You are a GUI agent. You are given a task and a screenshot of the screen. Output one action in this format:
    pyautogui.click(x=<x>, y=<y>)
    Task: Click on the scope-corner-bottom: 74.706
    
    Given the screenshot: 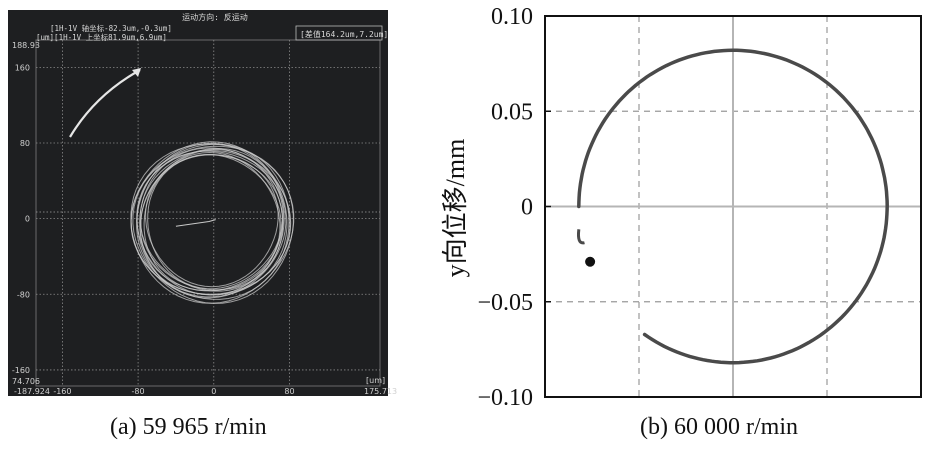 What is the action you would take?
    pyautogui.click(x=26, y=381)
    